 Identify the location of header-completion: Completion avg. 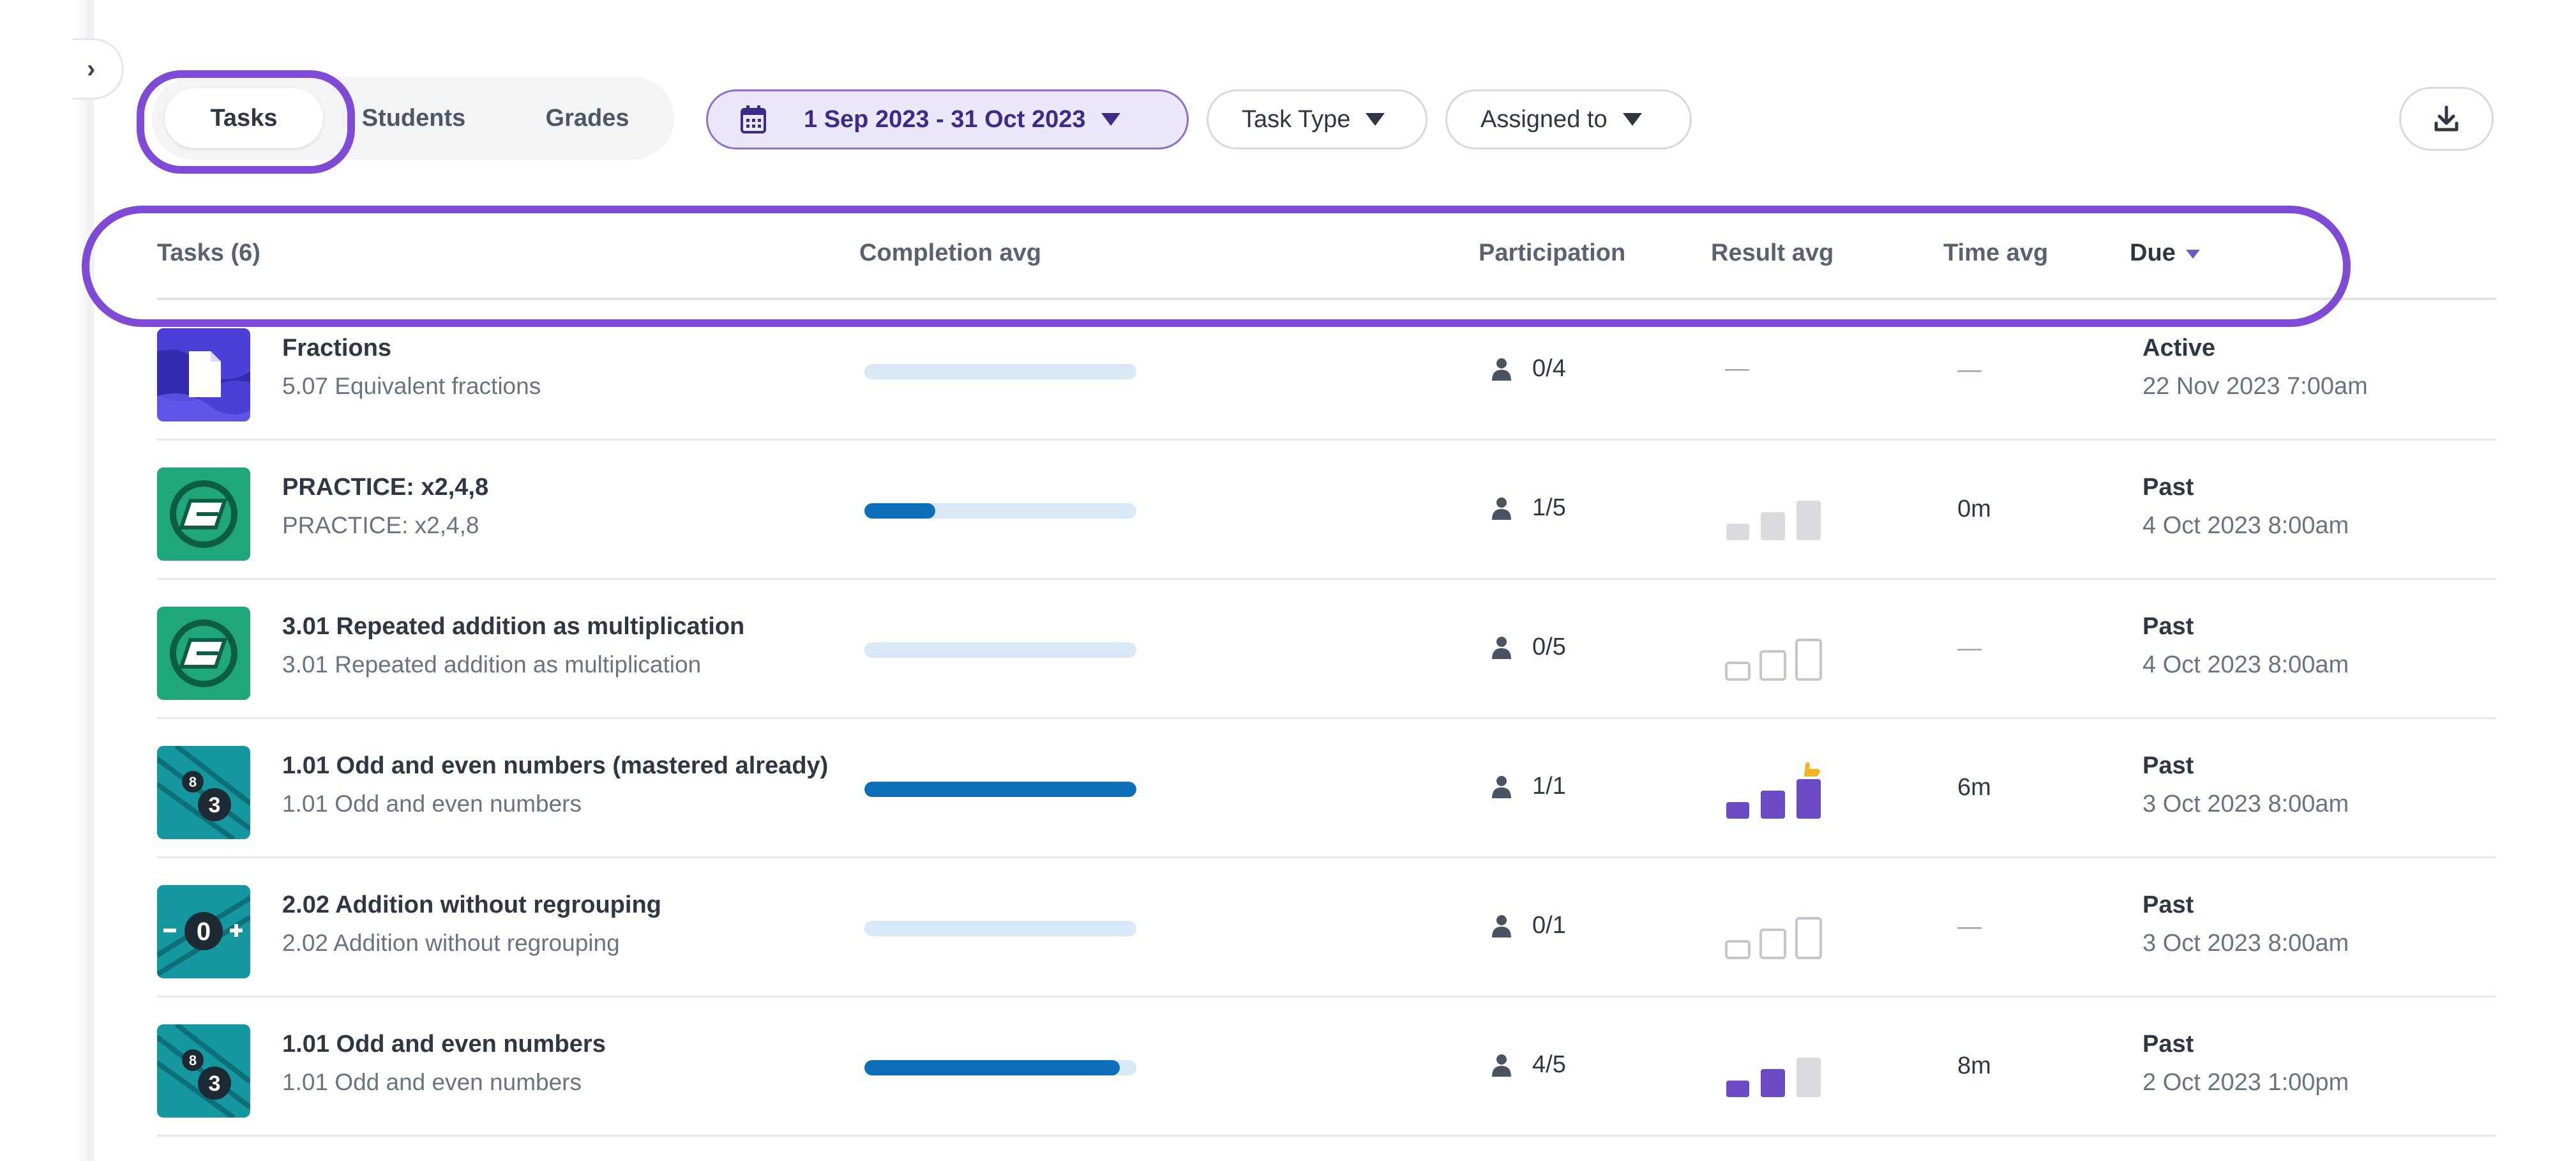
(950, 252).